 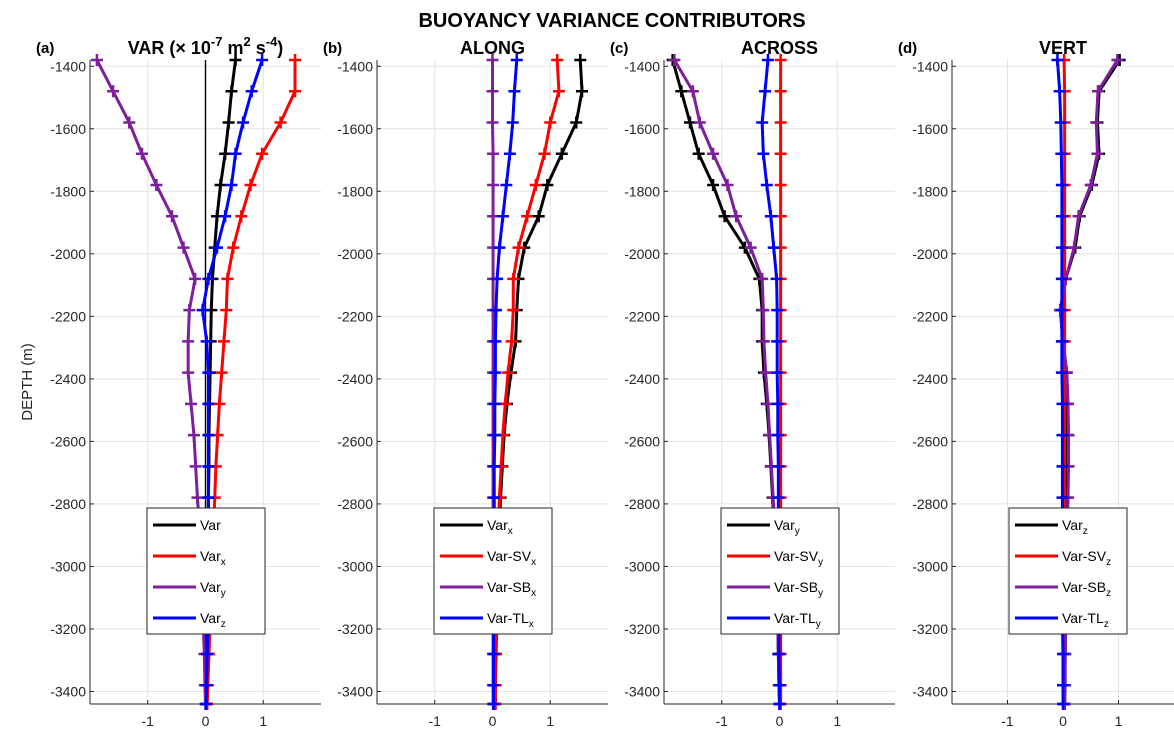 I want to click on panel-title-part: ALONG, so click(x=492, y=48).